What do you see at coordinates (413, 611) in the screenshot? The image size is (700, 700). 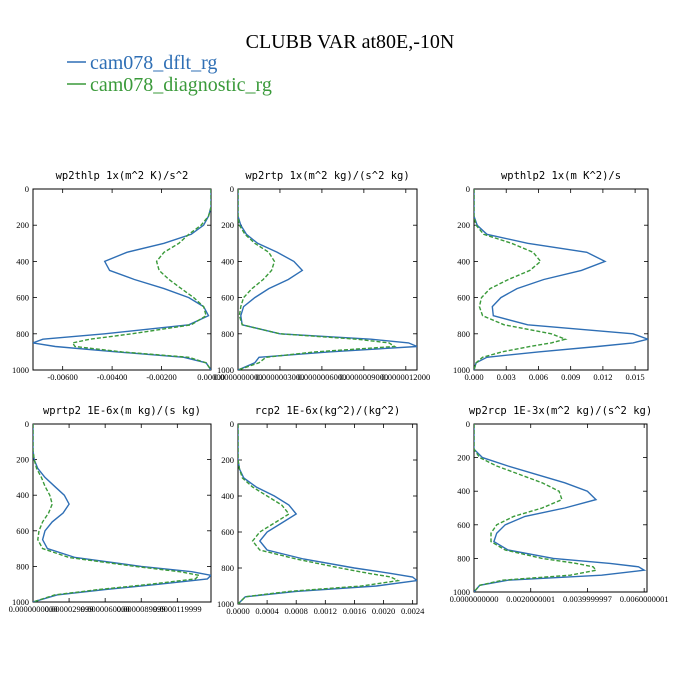 I see `x-tick-label: 0.0024` at bounding box center [413, 611].